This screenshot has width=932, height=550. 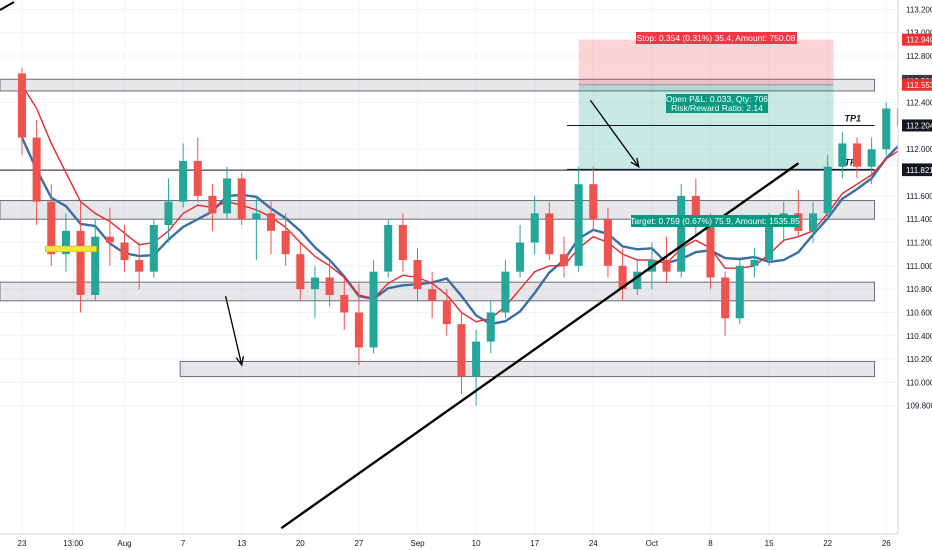 What do you see at coordinates (919, 103) in the screenshot?
I see `price-tick-label: 112.400` at bounding box center [919, 103].